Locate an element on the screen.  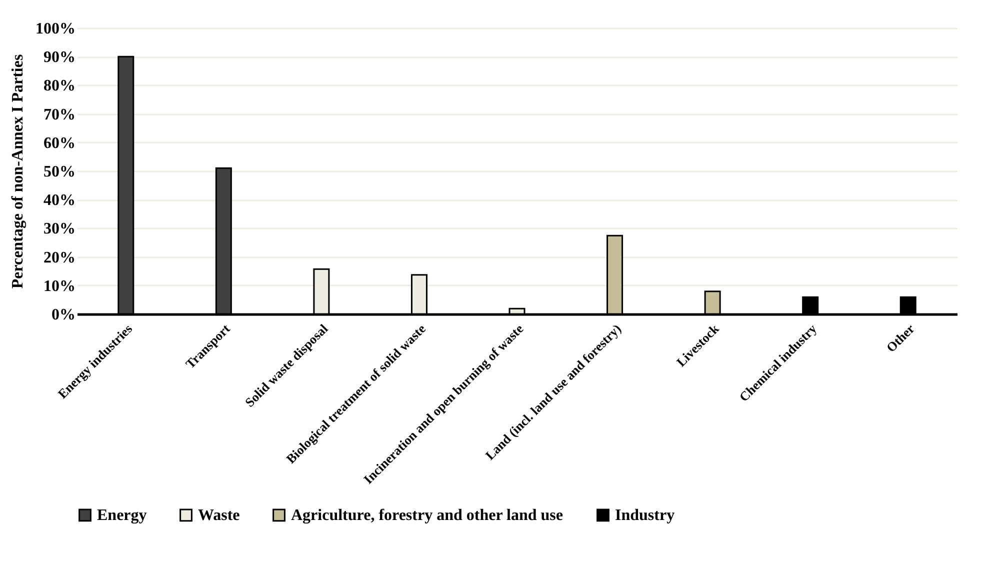
y-tick-label: 70% is located at coordinates (60, 115).